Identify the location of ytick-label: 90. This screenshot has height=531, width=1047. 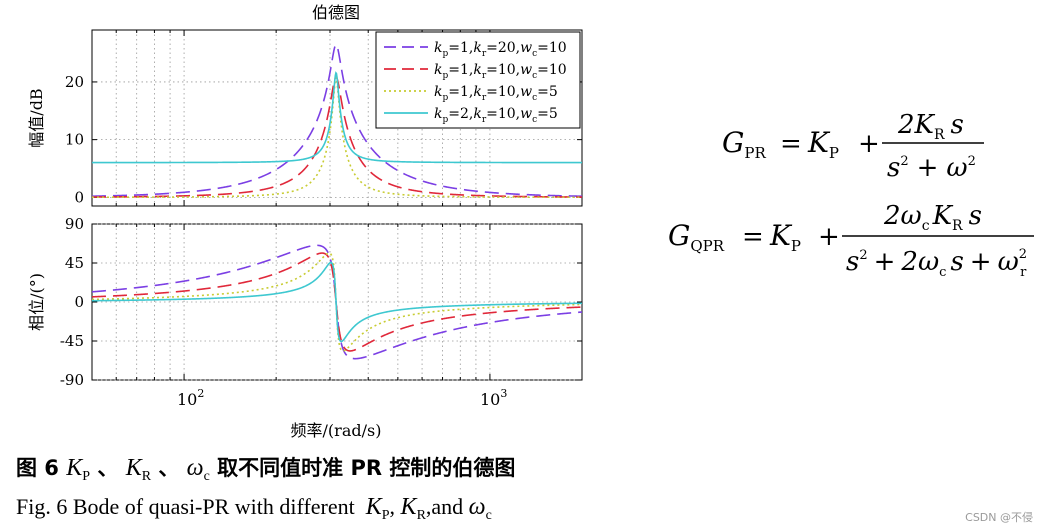
(74, 224).